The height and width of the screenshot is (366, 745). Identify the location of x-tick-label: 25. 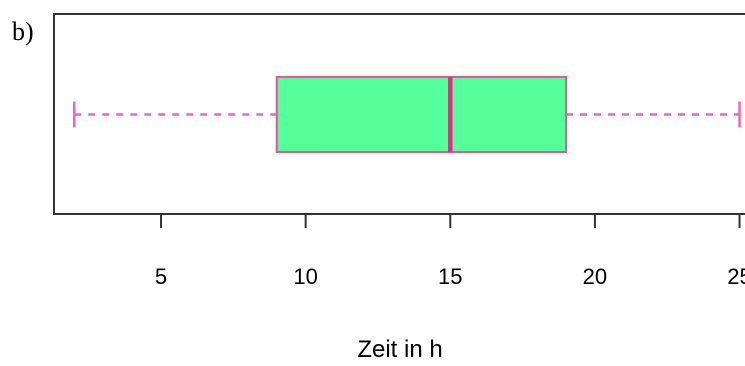
(736, 276).